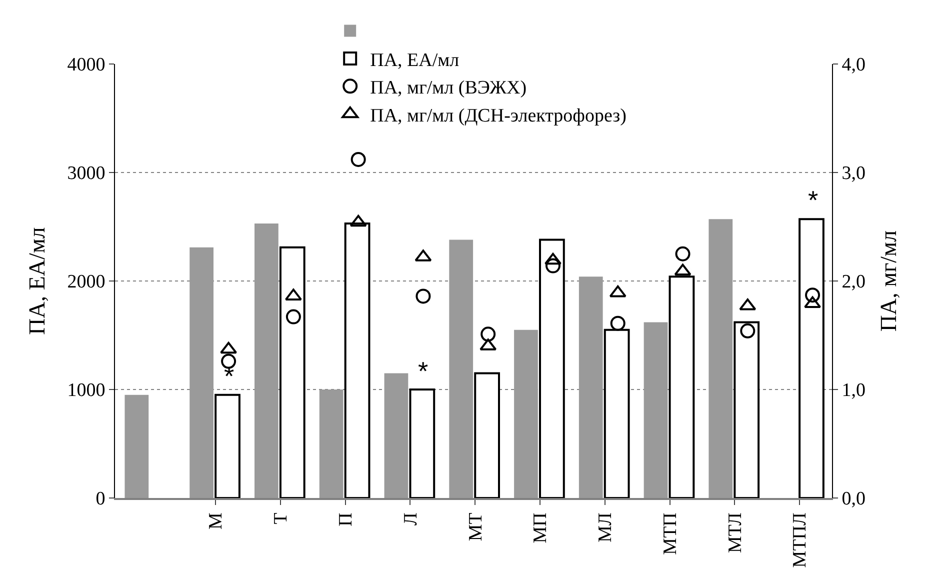  Describe the element at coordinates (86, 282) in the screenshot. I see `y-tick-label: 2000` at that location.